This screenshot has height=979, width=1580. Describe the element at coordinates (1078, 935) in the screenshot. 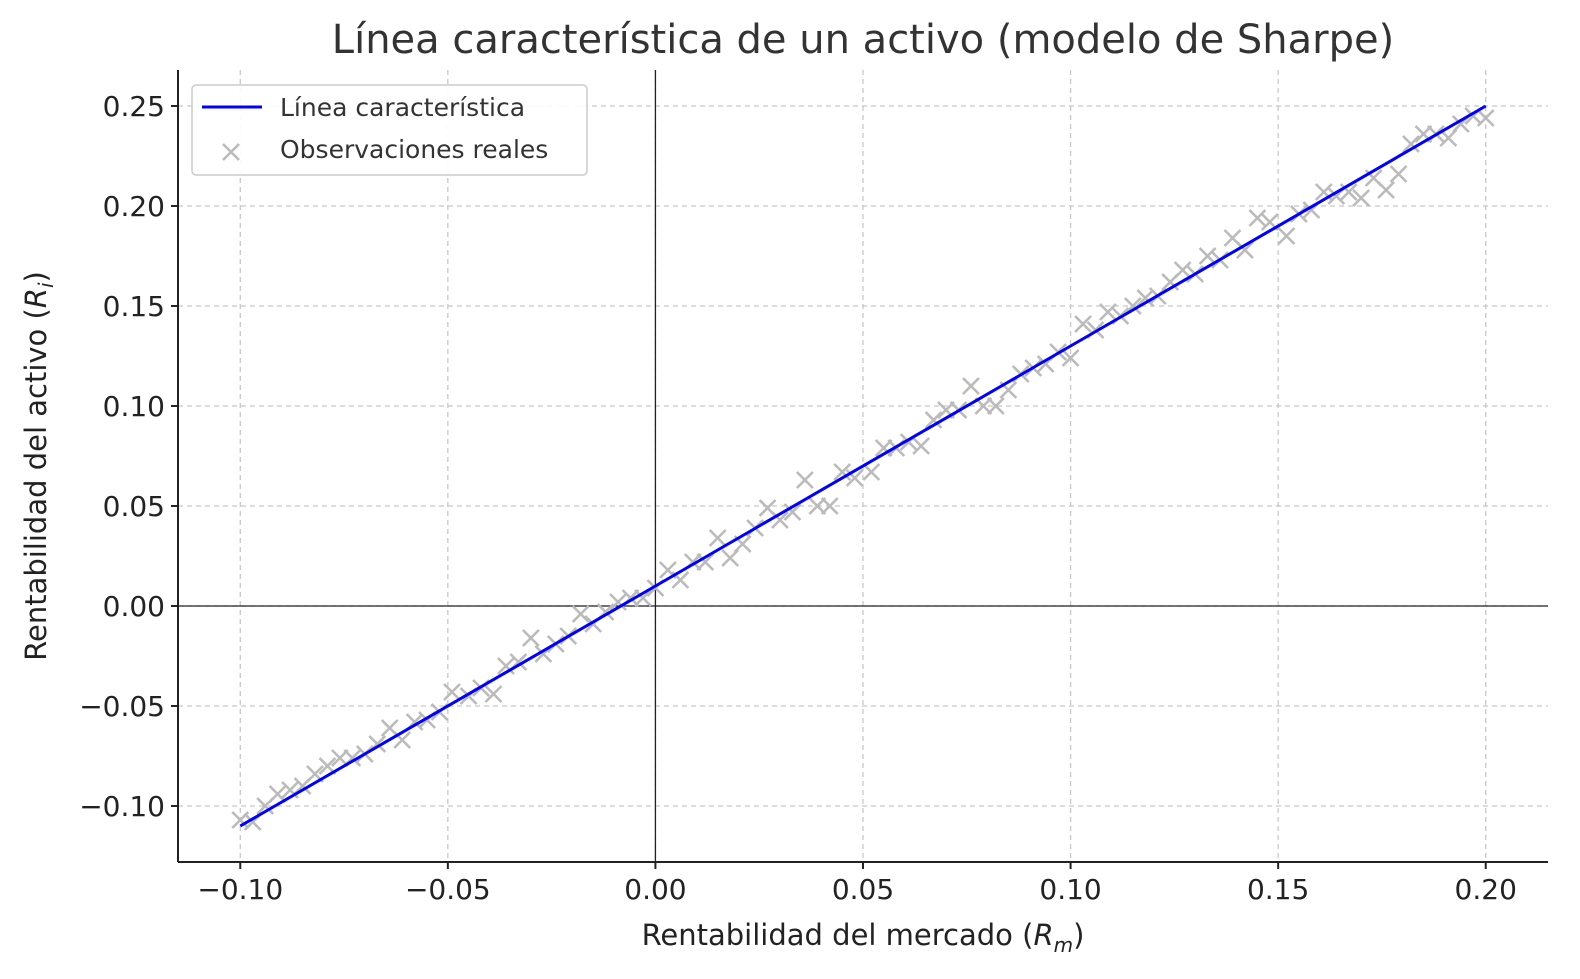

I see `x-axis-label-close: )` at that location.